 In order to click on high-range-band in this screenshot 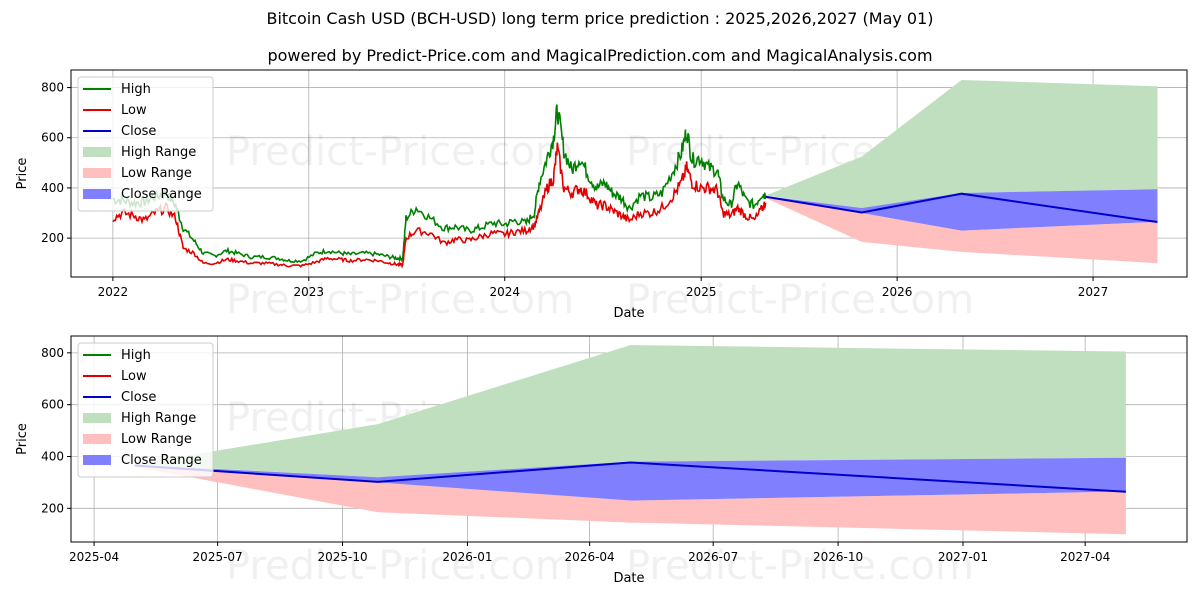, I will do `click(961, 144)`.